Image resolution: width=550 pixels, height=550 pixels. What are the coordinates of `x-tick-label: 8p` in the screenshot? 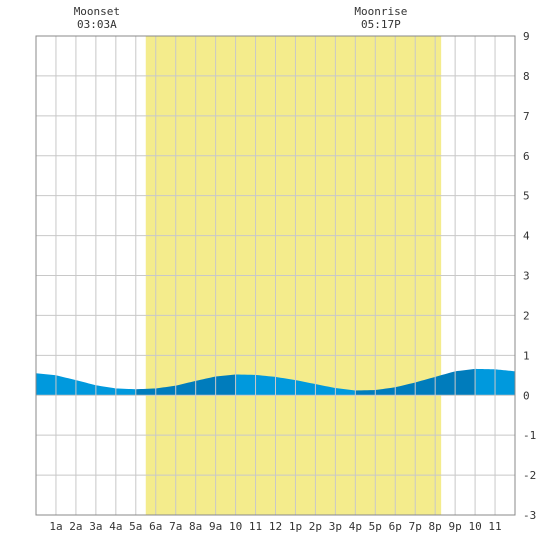 It's located at (435, 526).